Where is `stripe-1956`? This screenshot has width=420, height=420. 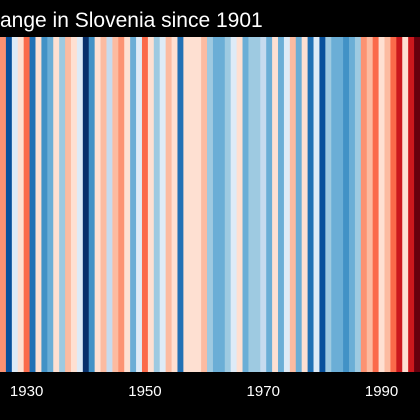 stripe-1956 is located at coordinates (180, 204).